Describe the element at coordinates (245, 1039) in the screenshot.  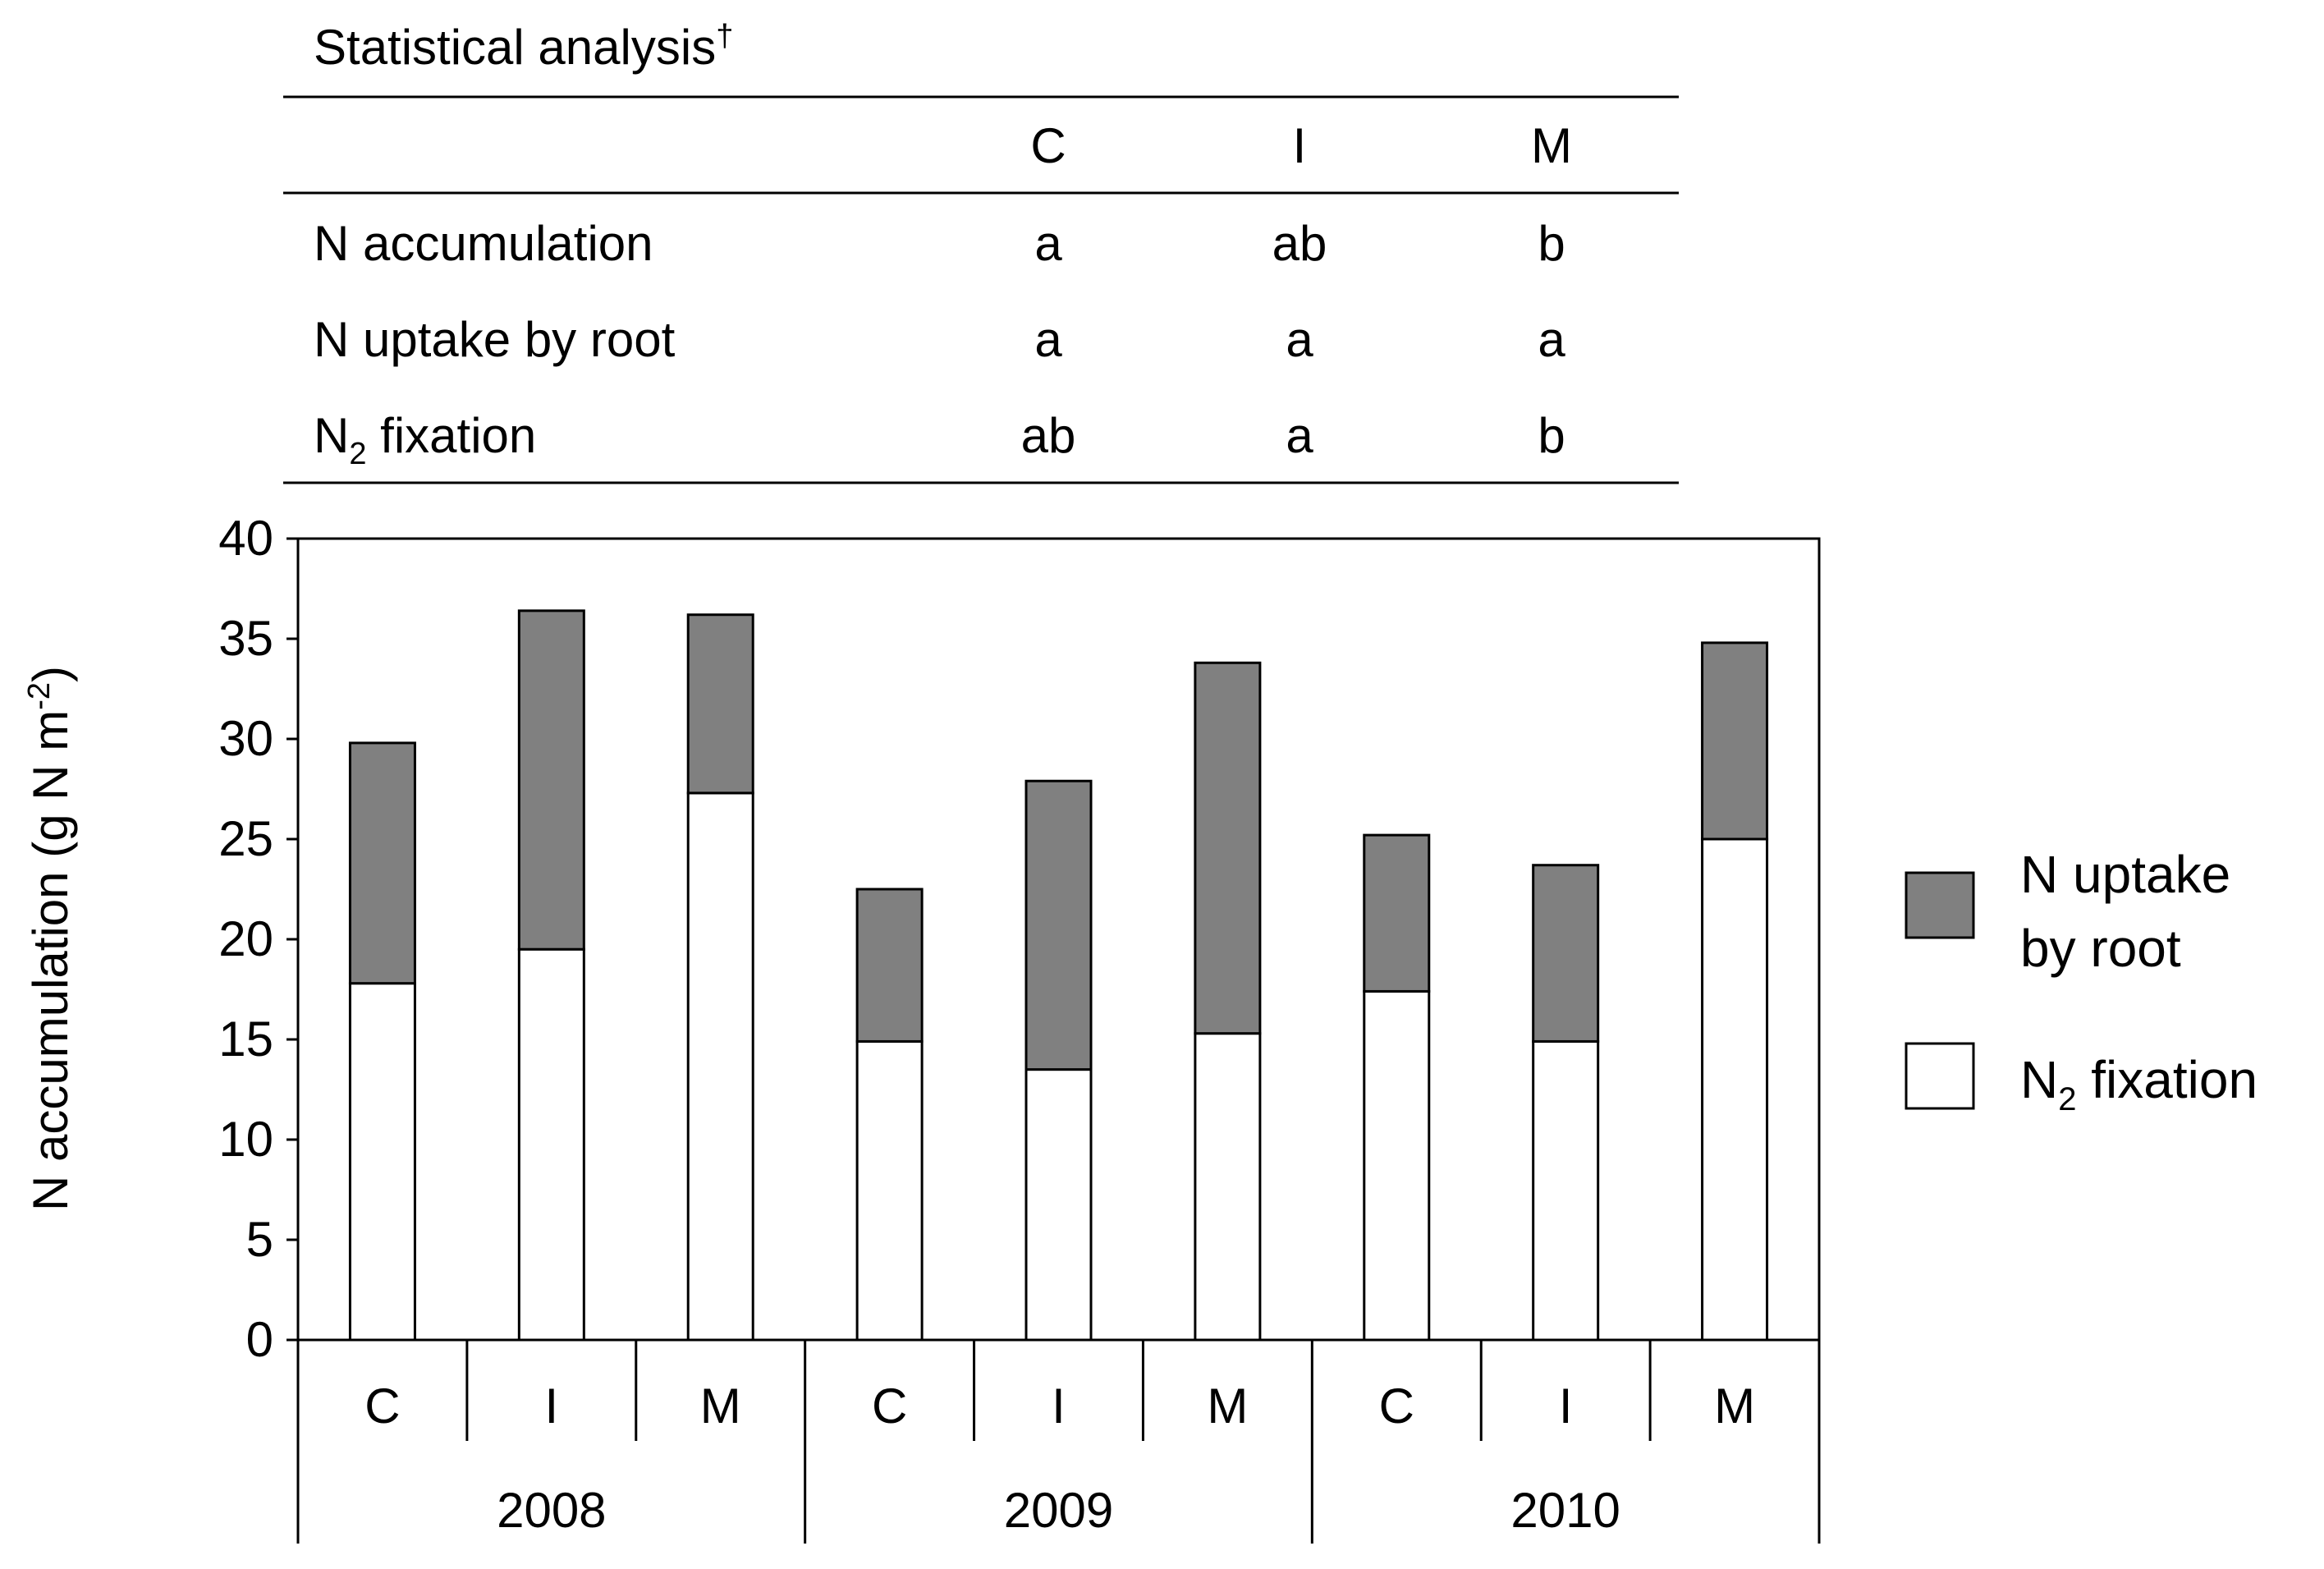
I see `y-tick-label: 15` at that location.